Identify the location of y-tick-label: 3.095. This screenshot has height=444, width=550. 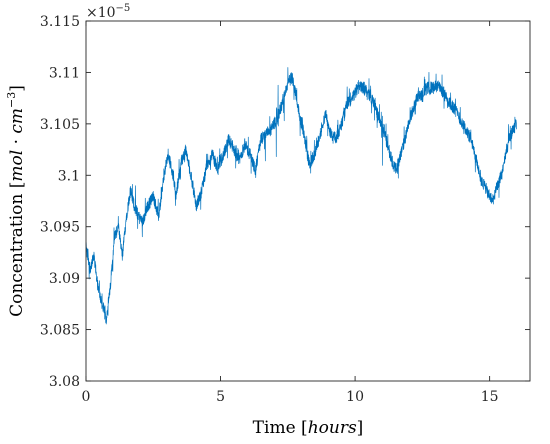
(60, 228).